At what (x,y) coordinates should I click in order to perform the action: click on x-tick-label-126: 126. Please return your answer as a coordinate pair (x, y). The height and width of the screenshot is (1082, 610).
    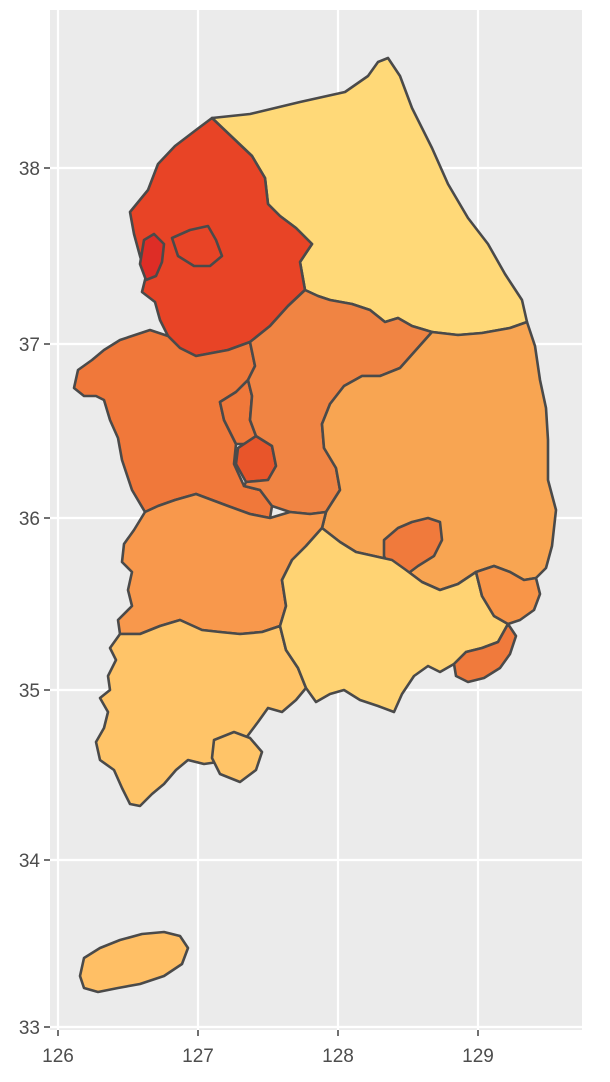
    Looking at the image, I should click on (58, 1056).